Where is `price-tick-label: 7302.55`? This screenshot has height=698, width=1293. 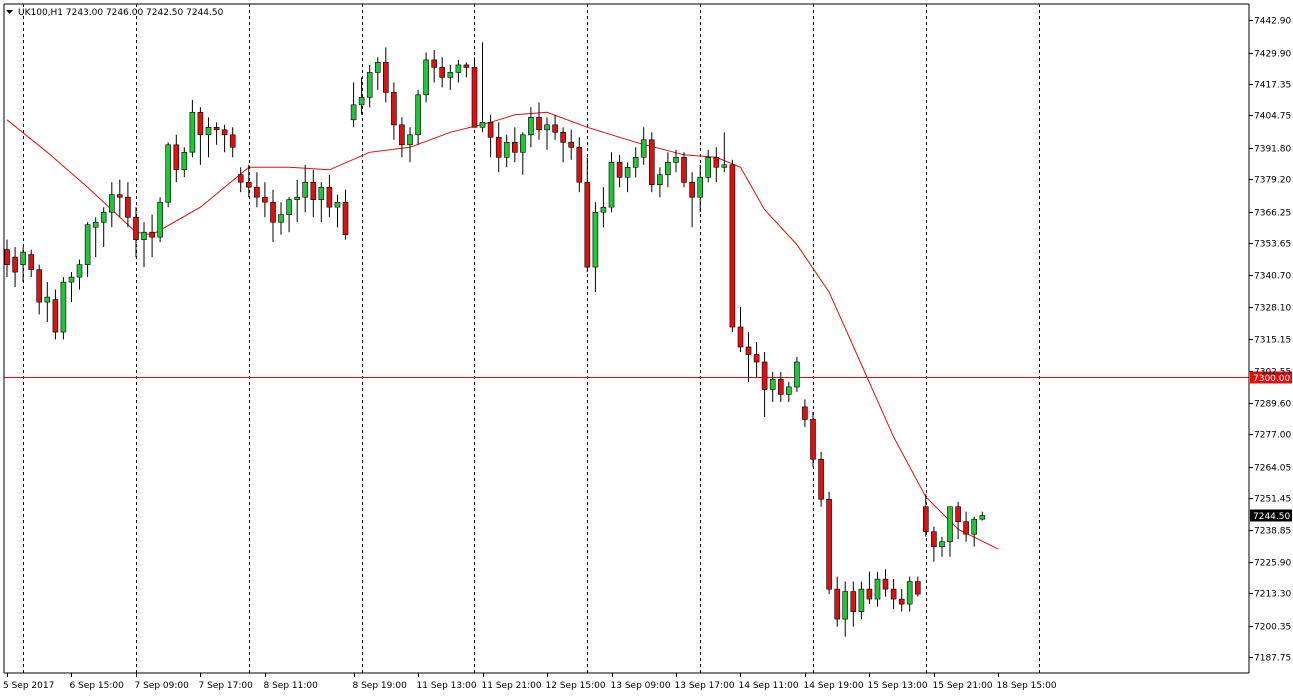 price-tick-label: 7302.55 is located at coordinates (1272, 373).